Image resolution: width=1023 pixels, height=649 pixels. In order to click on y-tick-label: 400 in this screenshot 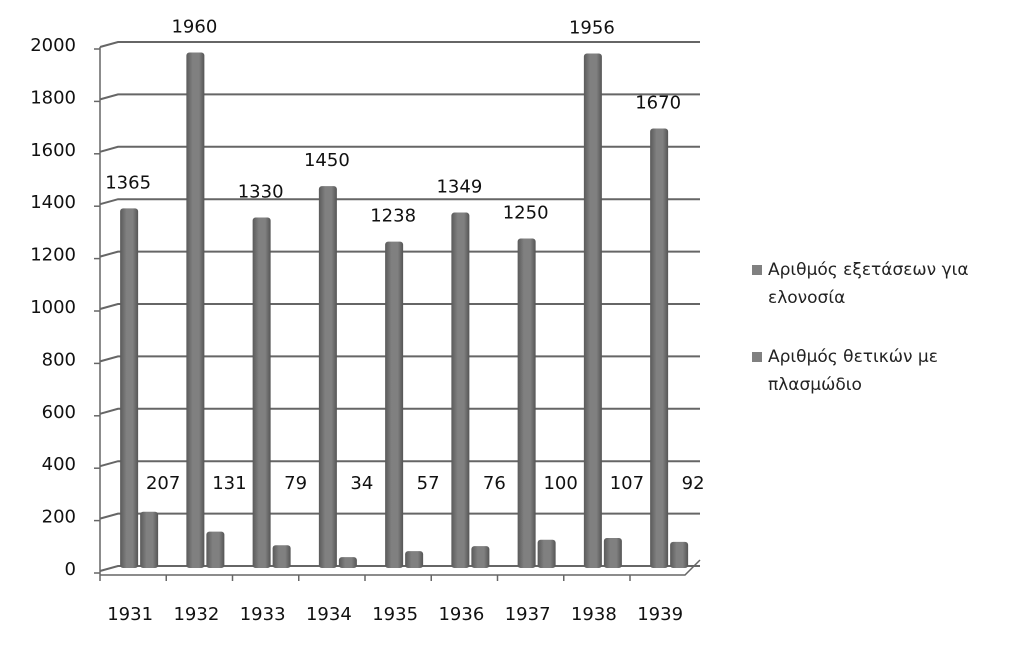, I will do `click(59, 464)`.